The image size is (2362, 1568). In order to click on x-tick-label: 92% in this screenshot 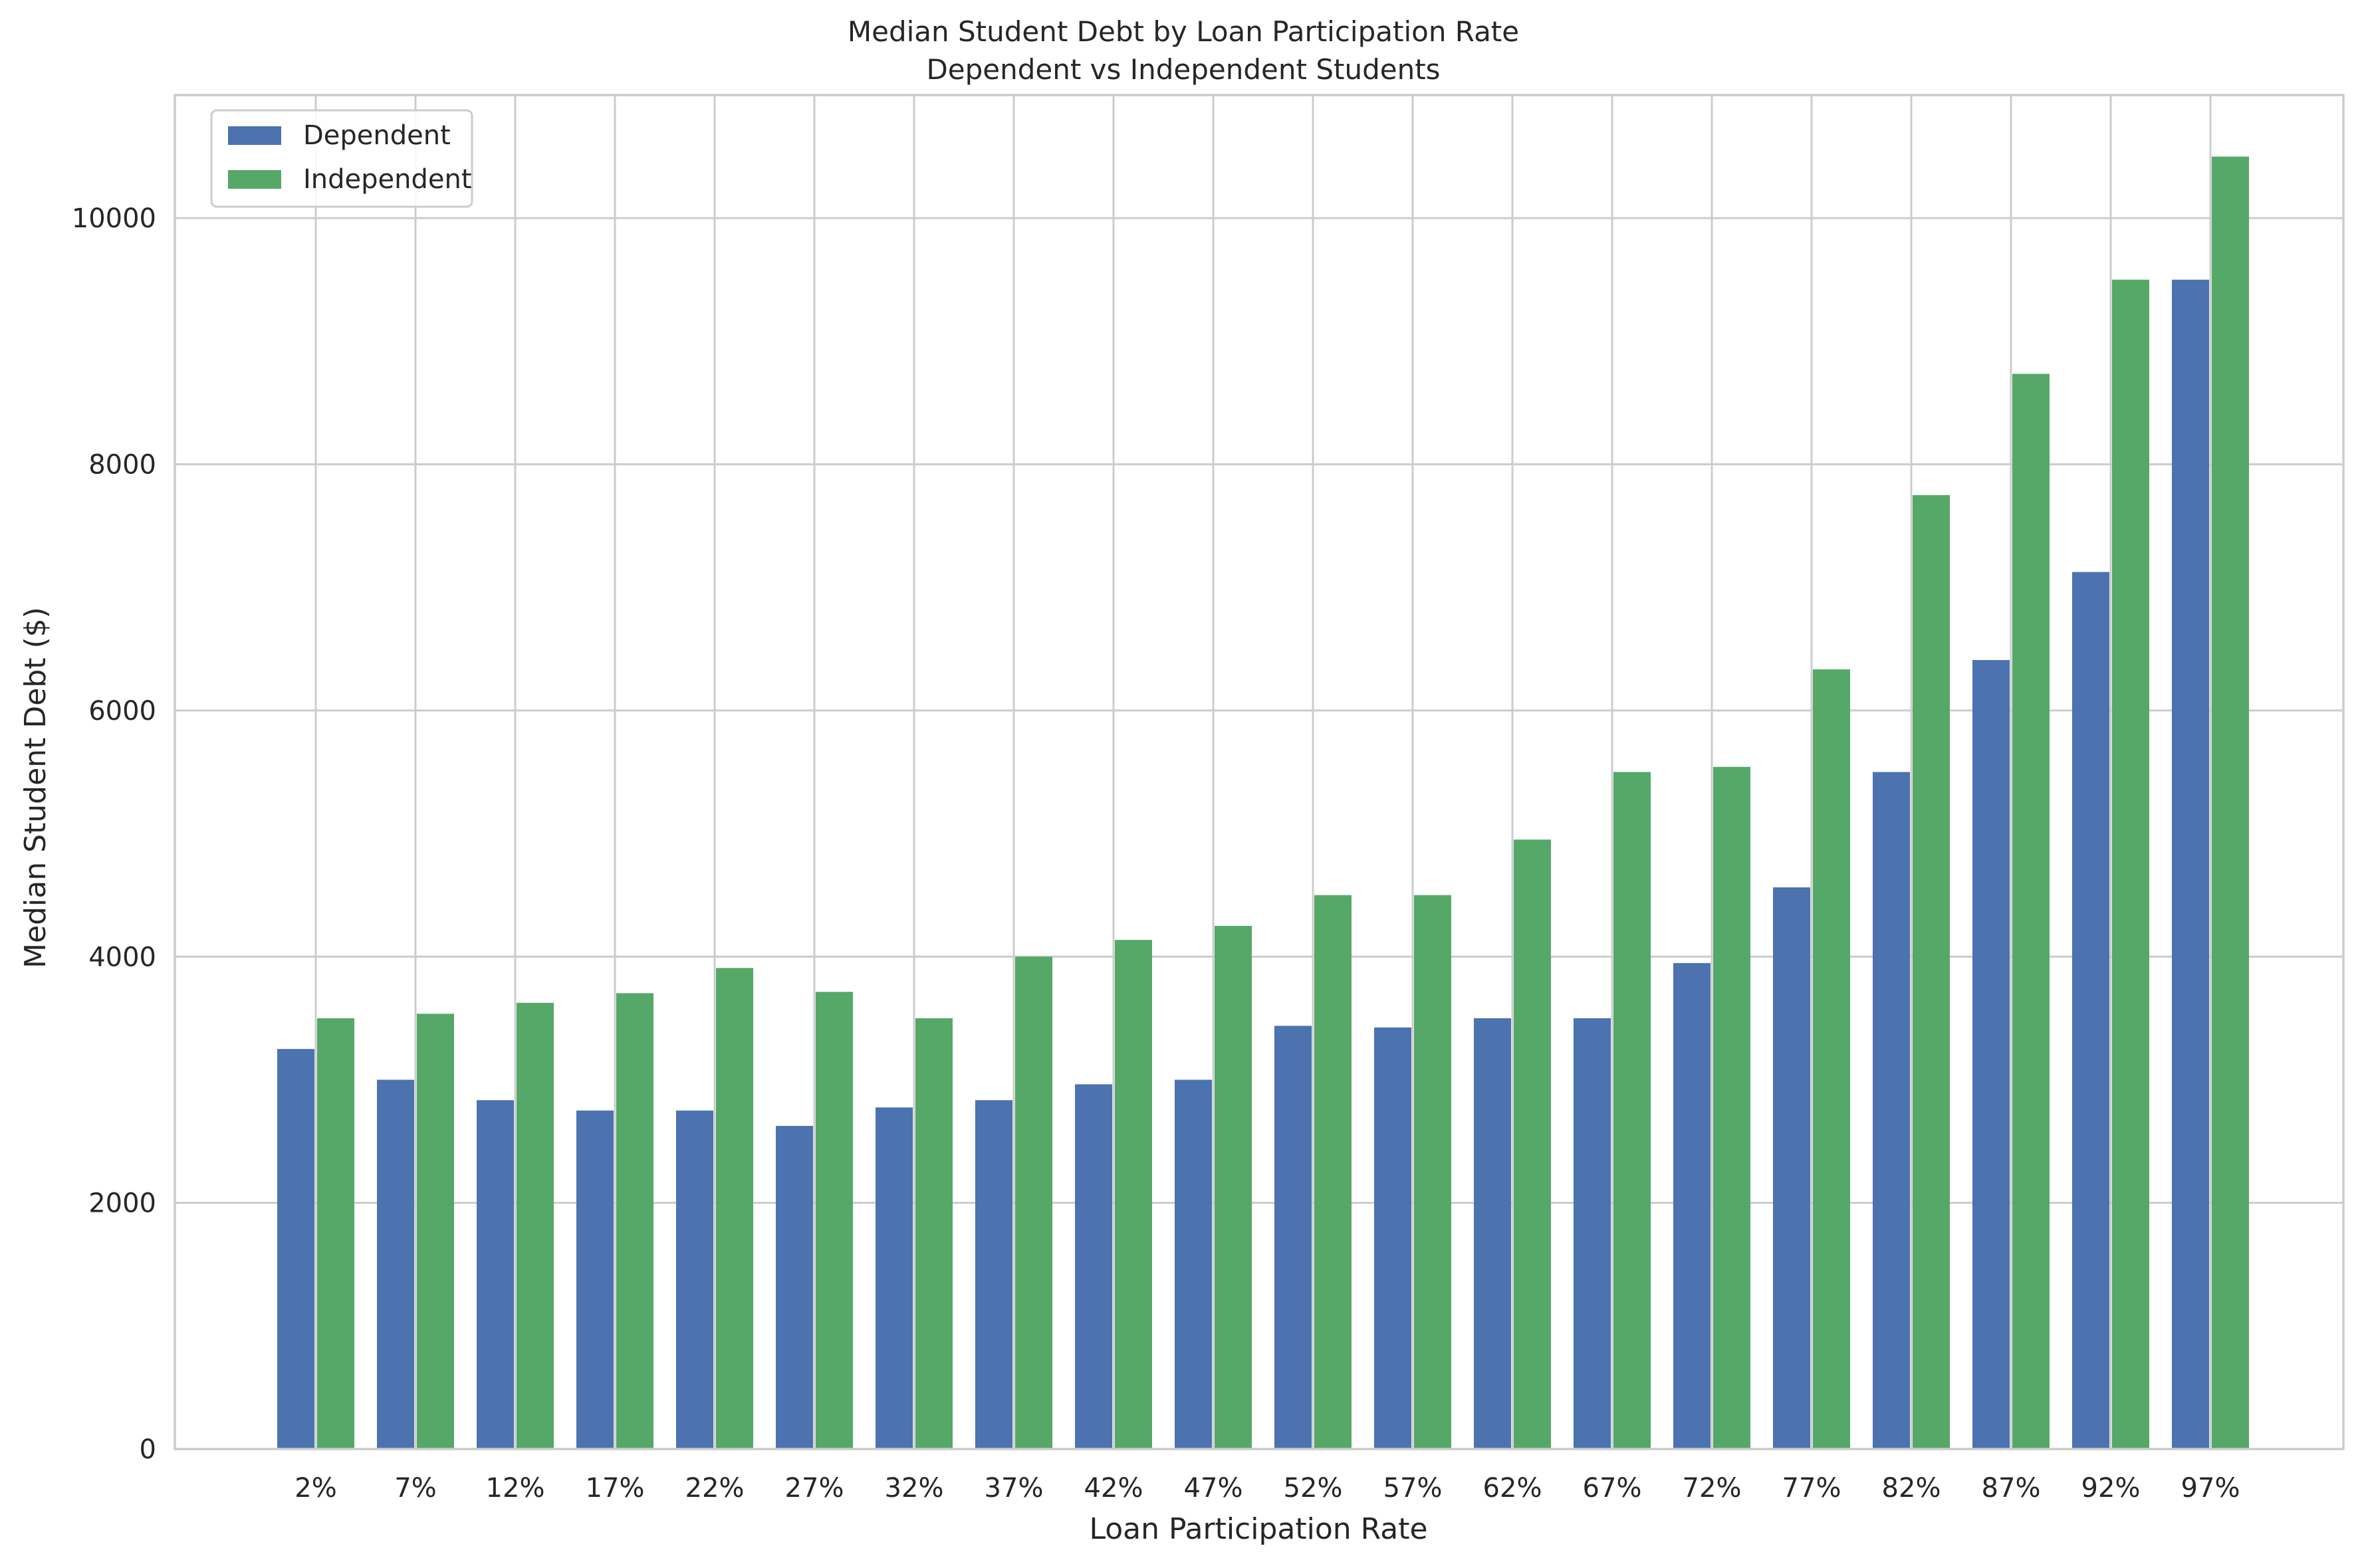, I will do `click(2111, 1488)`.